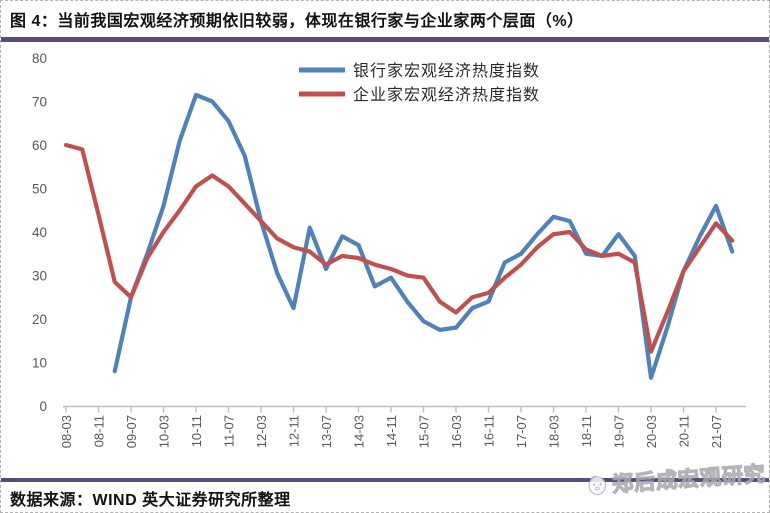 This screenshot has height=513, width=770. Describe the element at coordinates (131, 431) in the screenshot. I see `x-tick-label: 09-07` at that location.